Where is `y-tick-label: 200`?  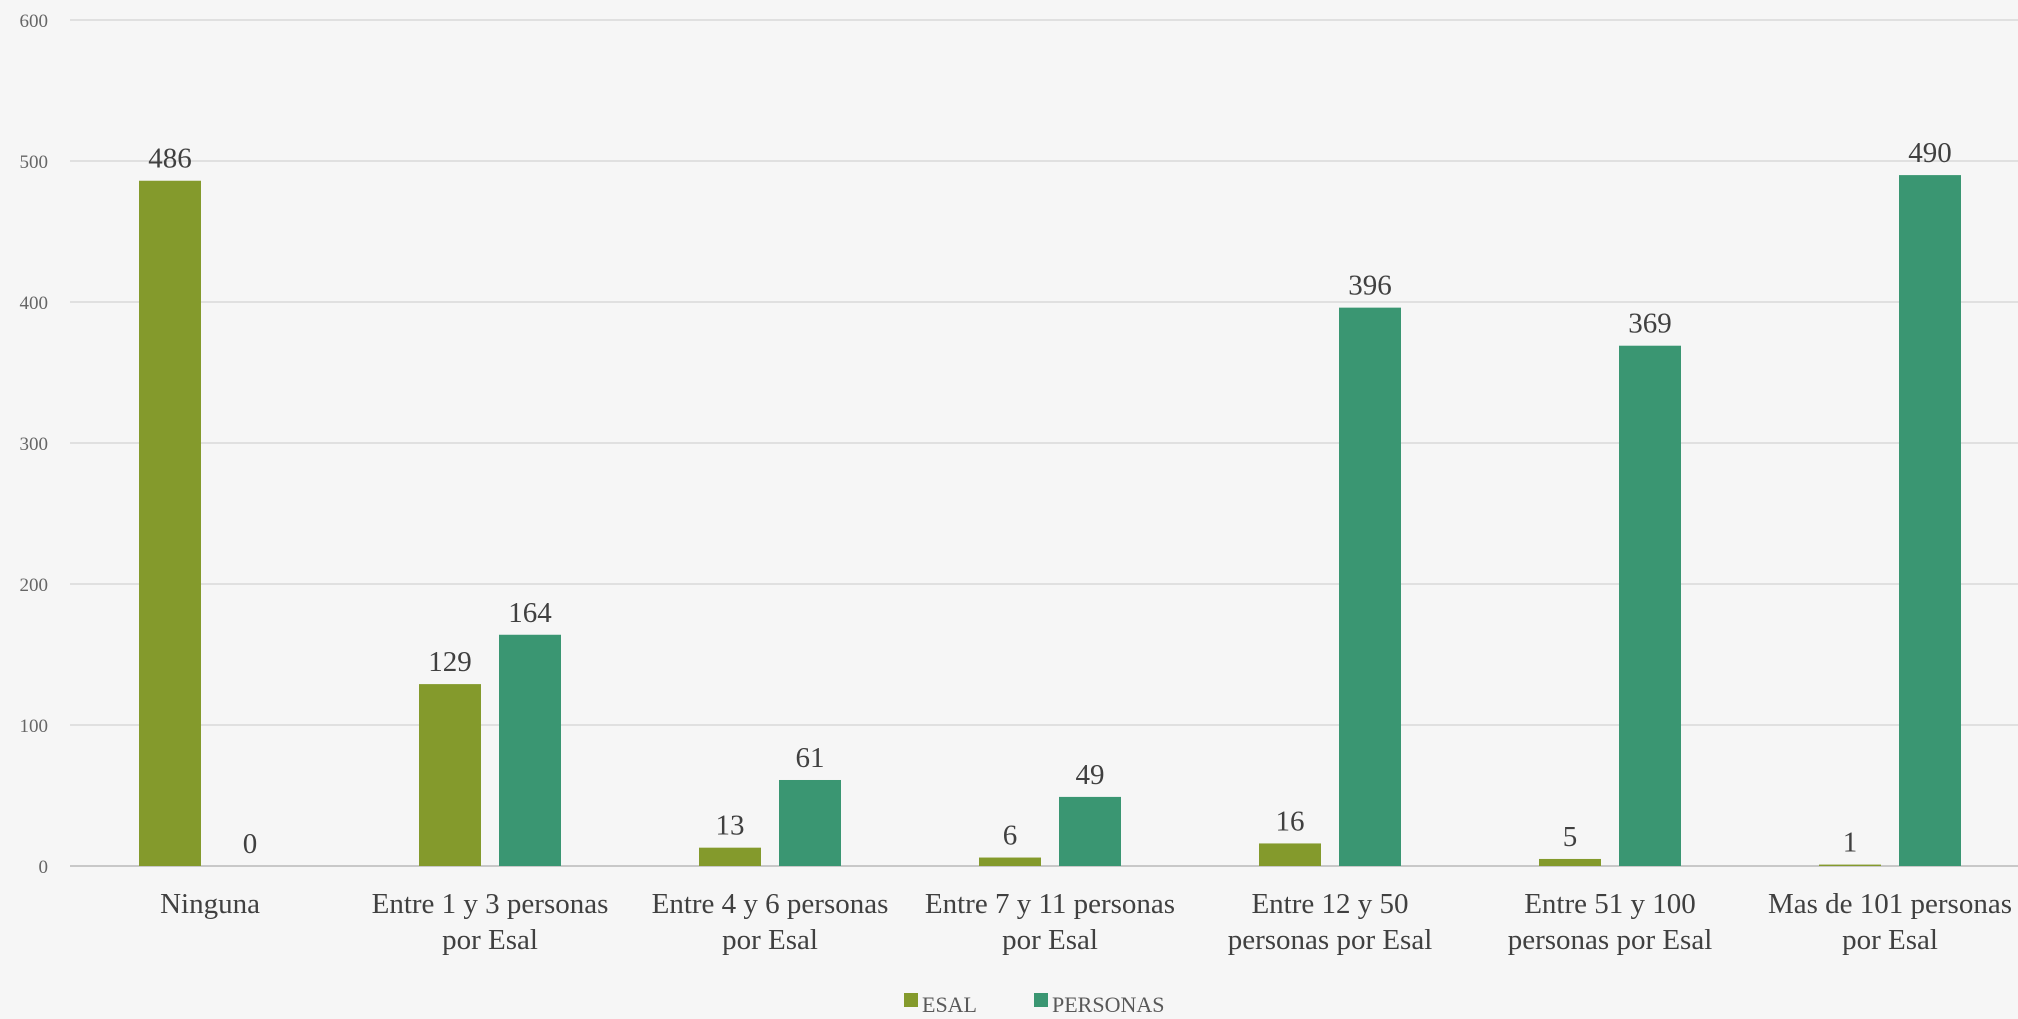
y-tick-label: 200 is located at coordinates (34, 585).